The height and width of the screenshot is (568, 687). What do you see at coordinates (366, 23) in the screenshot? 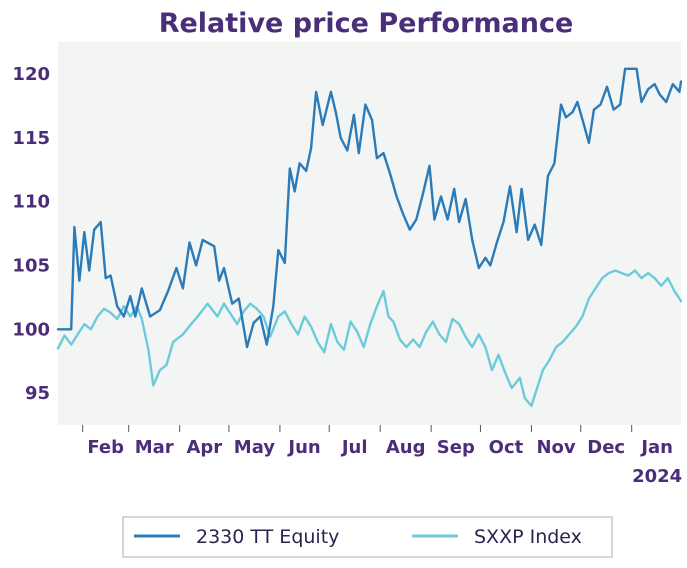
I see `chart-title: Relative price Performance` at bounding box center [366, 23].